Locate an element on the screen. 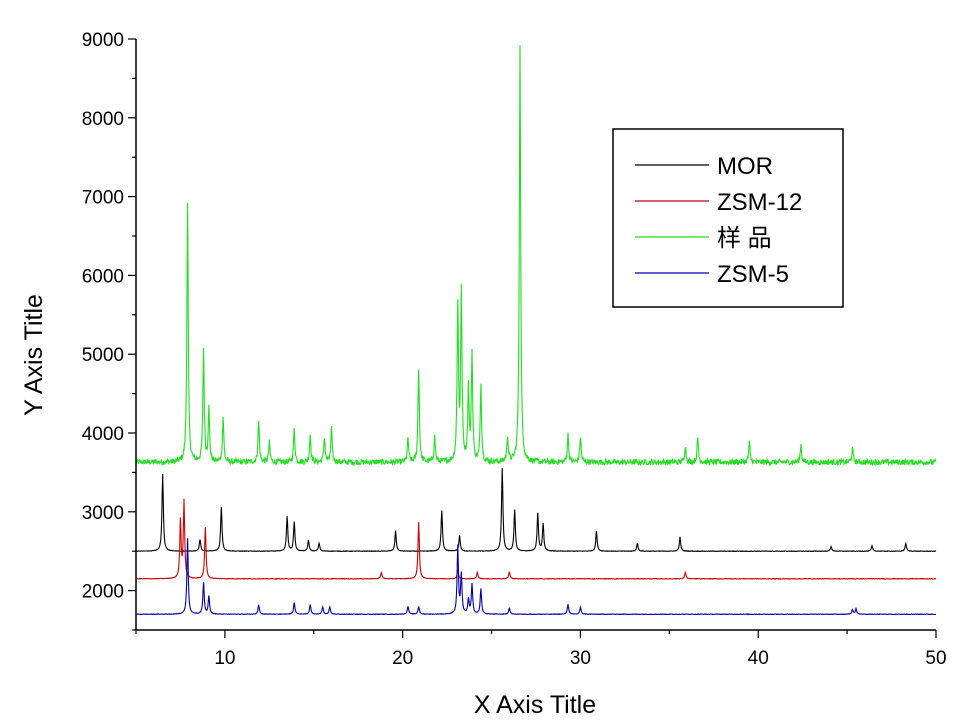 The height and width of the screenshot is (720, 979). y-tick-label: 2000 is located at coordinates (103, 592).